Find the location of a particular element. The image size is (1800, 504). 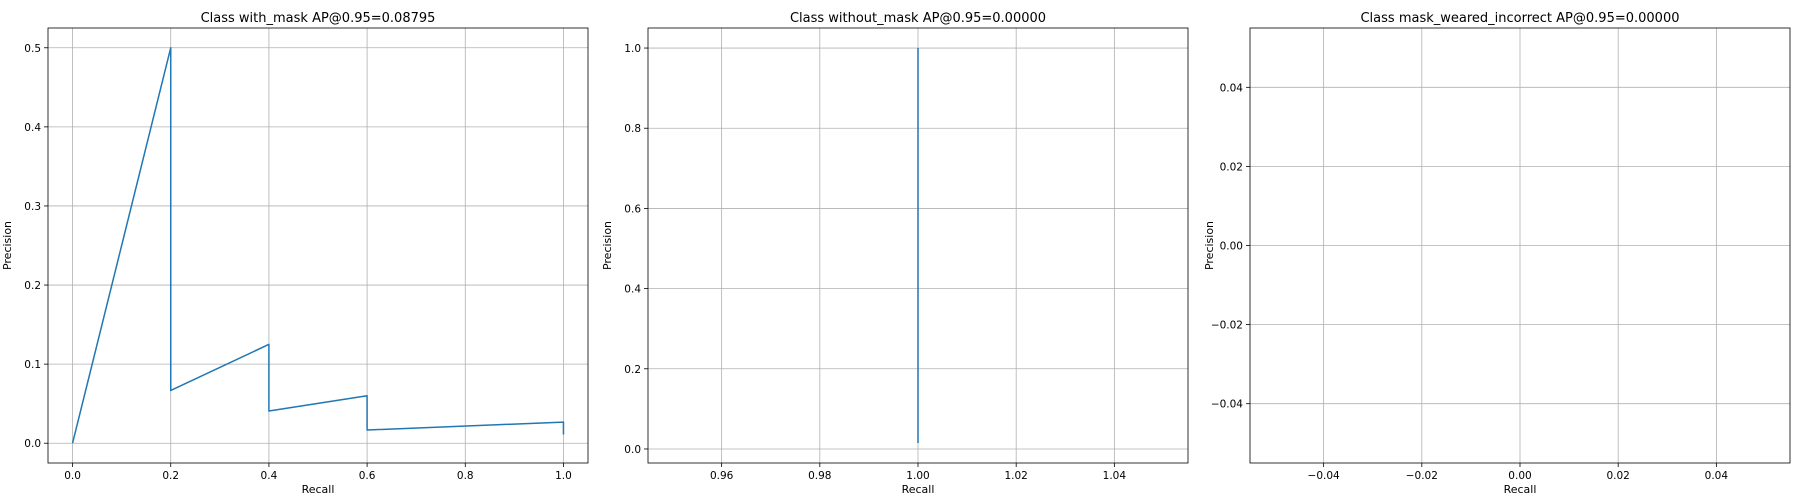

y-tick-label: 0.8 is located at coordinates (632, 129).